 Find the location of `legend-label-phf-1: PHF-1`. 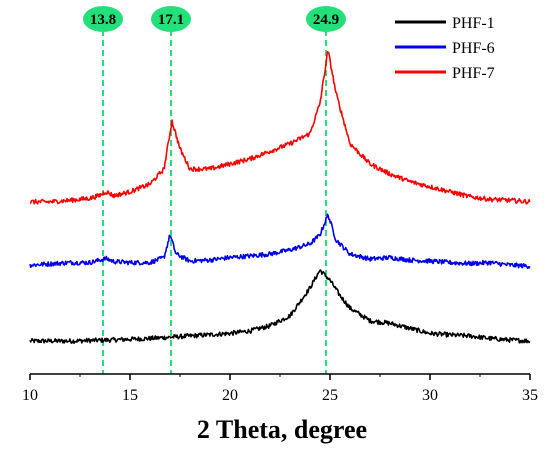

legend-label-phf-1: PHF-1 is located at coordinates (473, 23).